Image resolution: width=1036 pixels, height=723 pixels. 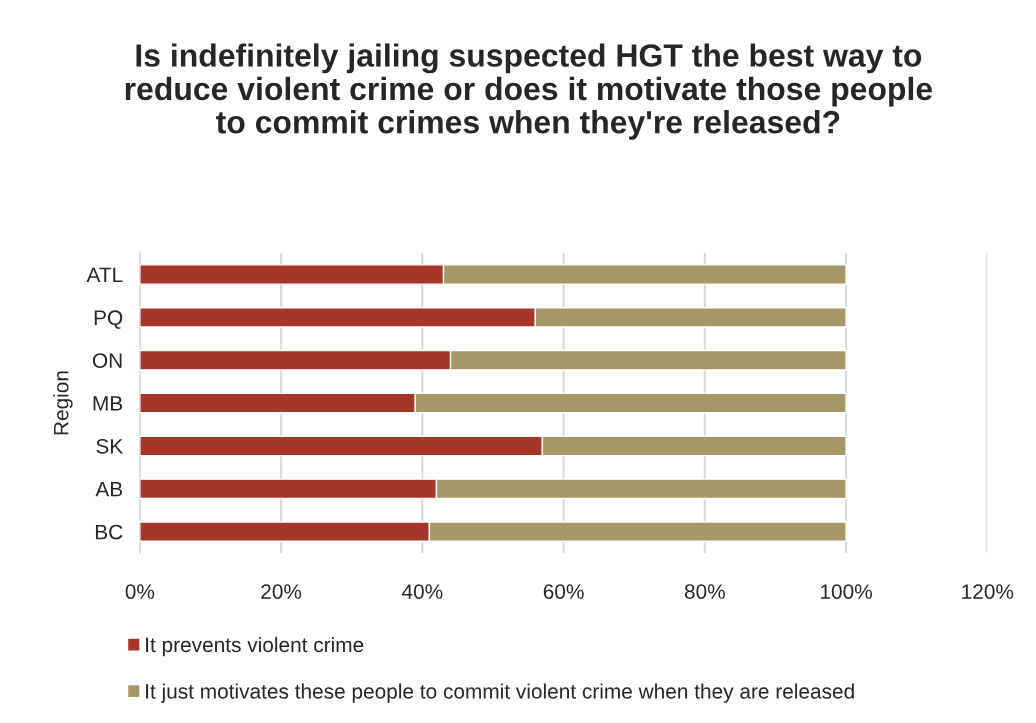 What do you see at coordinates (422, 591) in the screenshot?
I see `x-tick-label: 40%` at bounding box center [422, 591].